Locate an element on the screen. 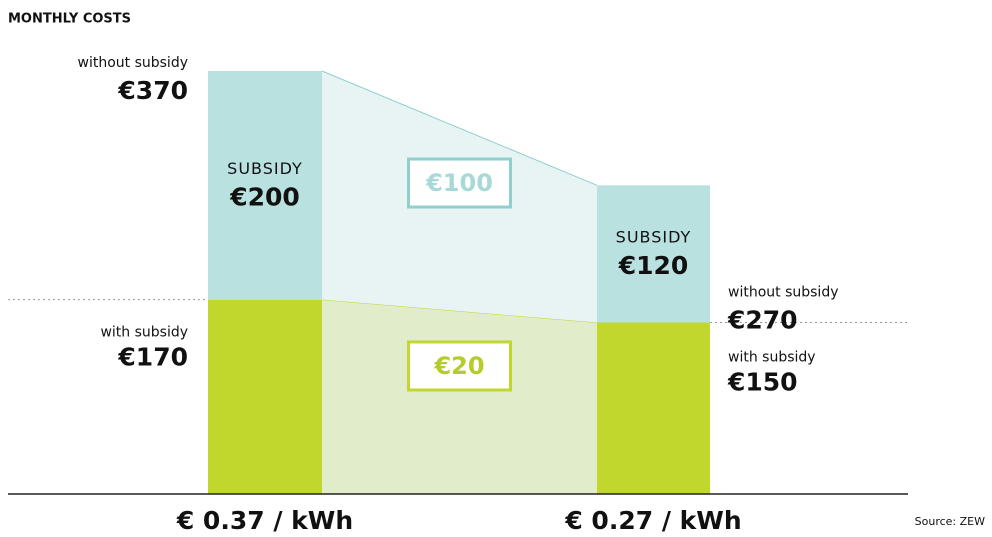 The width and height of the screenshot is (992, 537). source: Source: ZEW is located at coordinates (950, 521).